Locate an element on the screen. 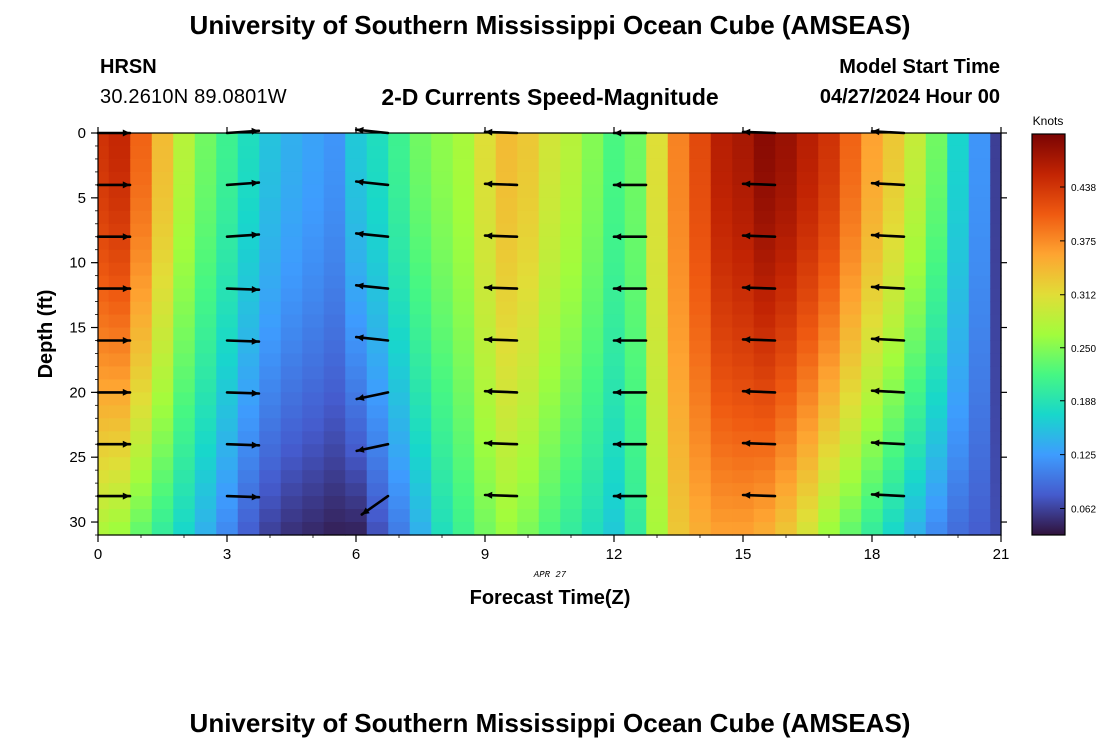  station-coordinates: 30.2610N 89.0801W is located at coordinates (193, 97).